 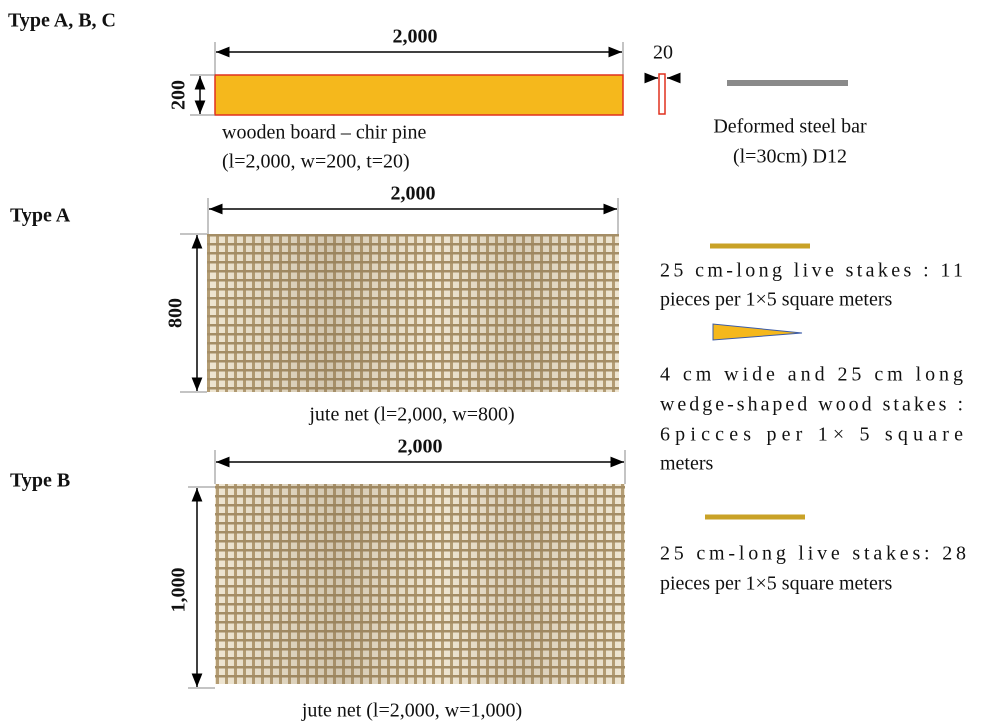 I want to click on caption: wooden board – chir pine, so click(x=324, y=133).